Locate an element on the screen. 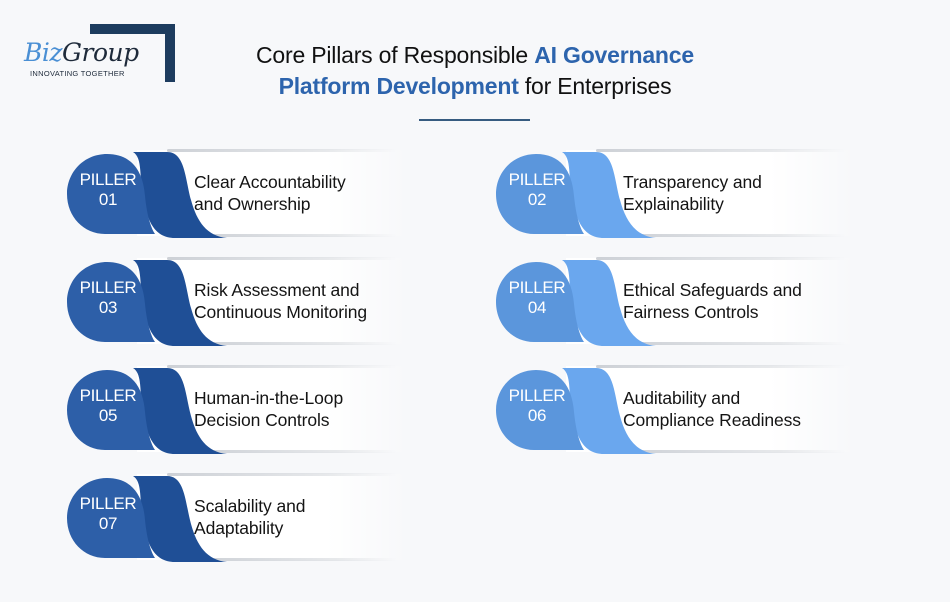 This screenshot has width=950, height=602. logo-wordmark: BizGroup is located at coordinates (81, 52).